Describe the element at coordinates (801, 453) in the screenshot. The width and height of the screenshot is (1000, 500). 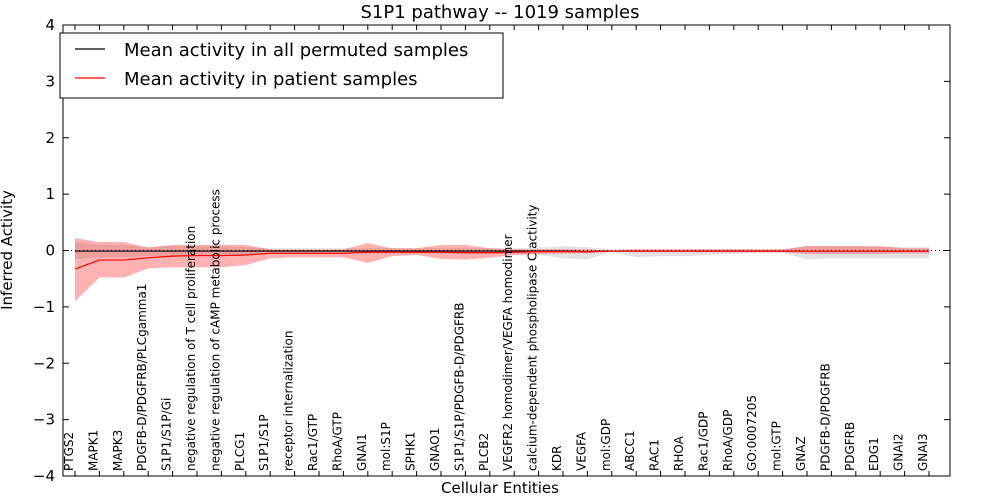
I see `x-tick-label: GNAZ` at that location.